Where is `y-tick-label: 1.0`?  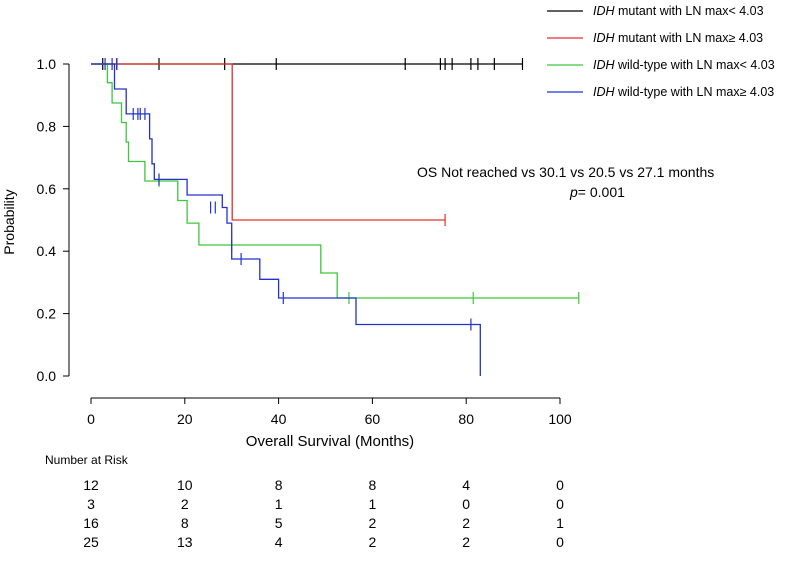
y-tick-label: 1.0 is located at coordinates (47, 64).